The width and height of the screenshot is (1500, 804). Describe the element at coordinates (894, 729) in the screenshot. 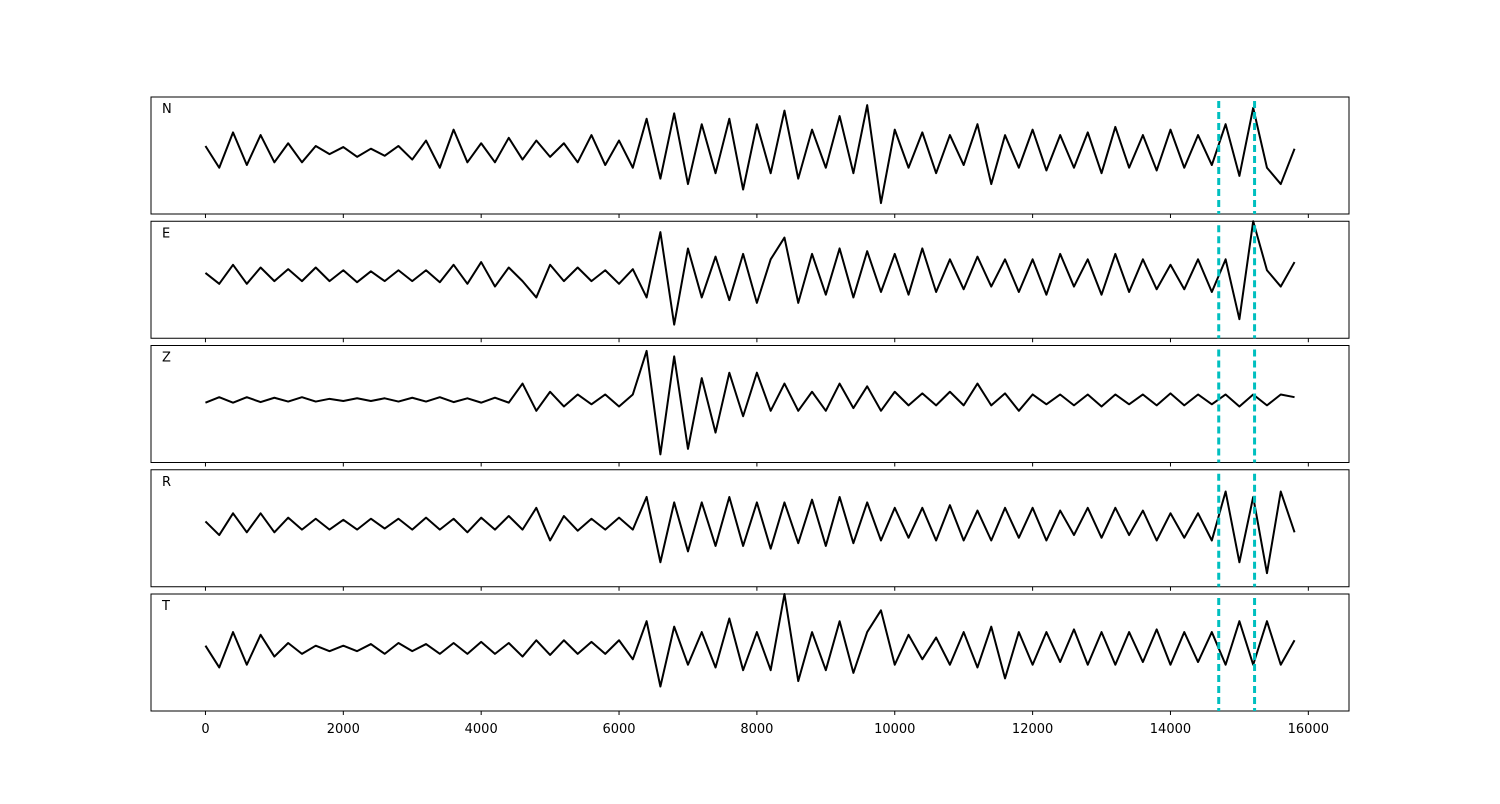

I see `x-tick-label: 10000` at that location.